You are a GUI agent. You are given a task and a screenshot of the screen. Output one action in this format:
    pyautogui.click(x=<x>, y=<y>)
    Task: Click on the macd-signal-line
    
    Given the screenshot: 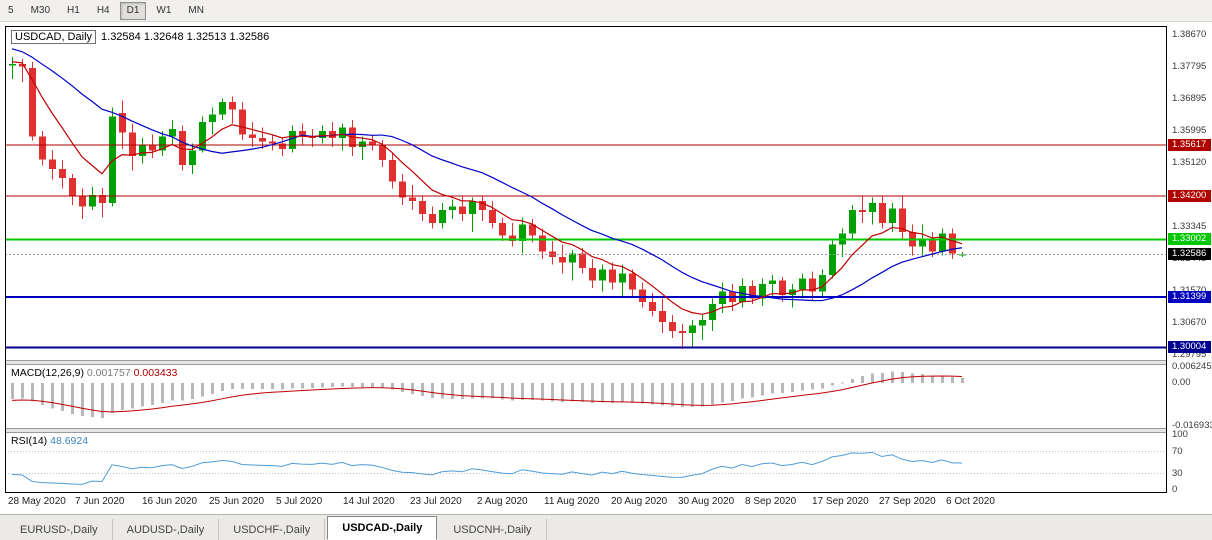 What is the action you would take?
    pyautogui.click(x=487, y=394)
    